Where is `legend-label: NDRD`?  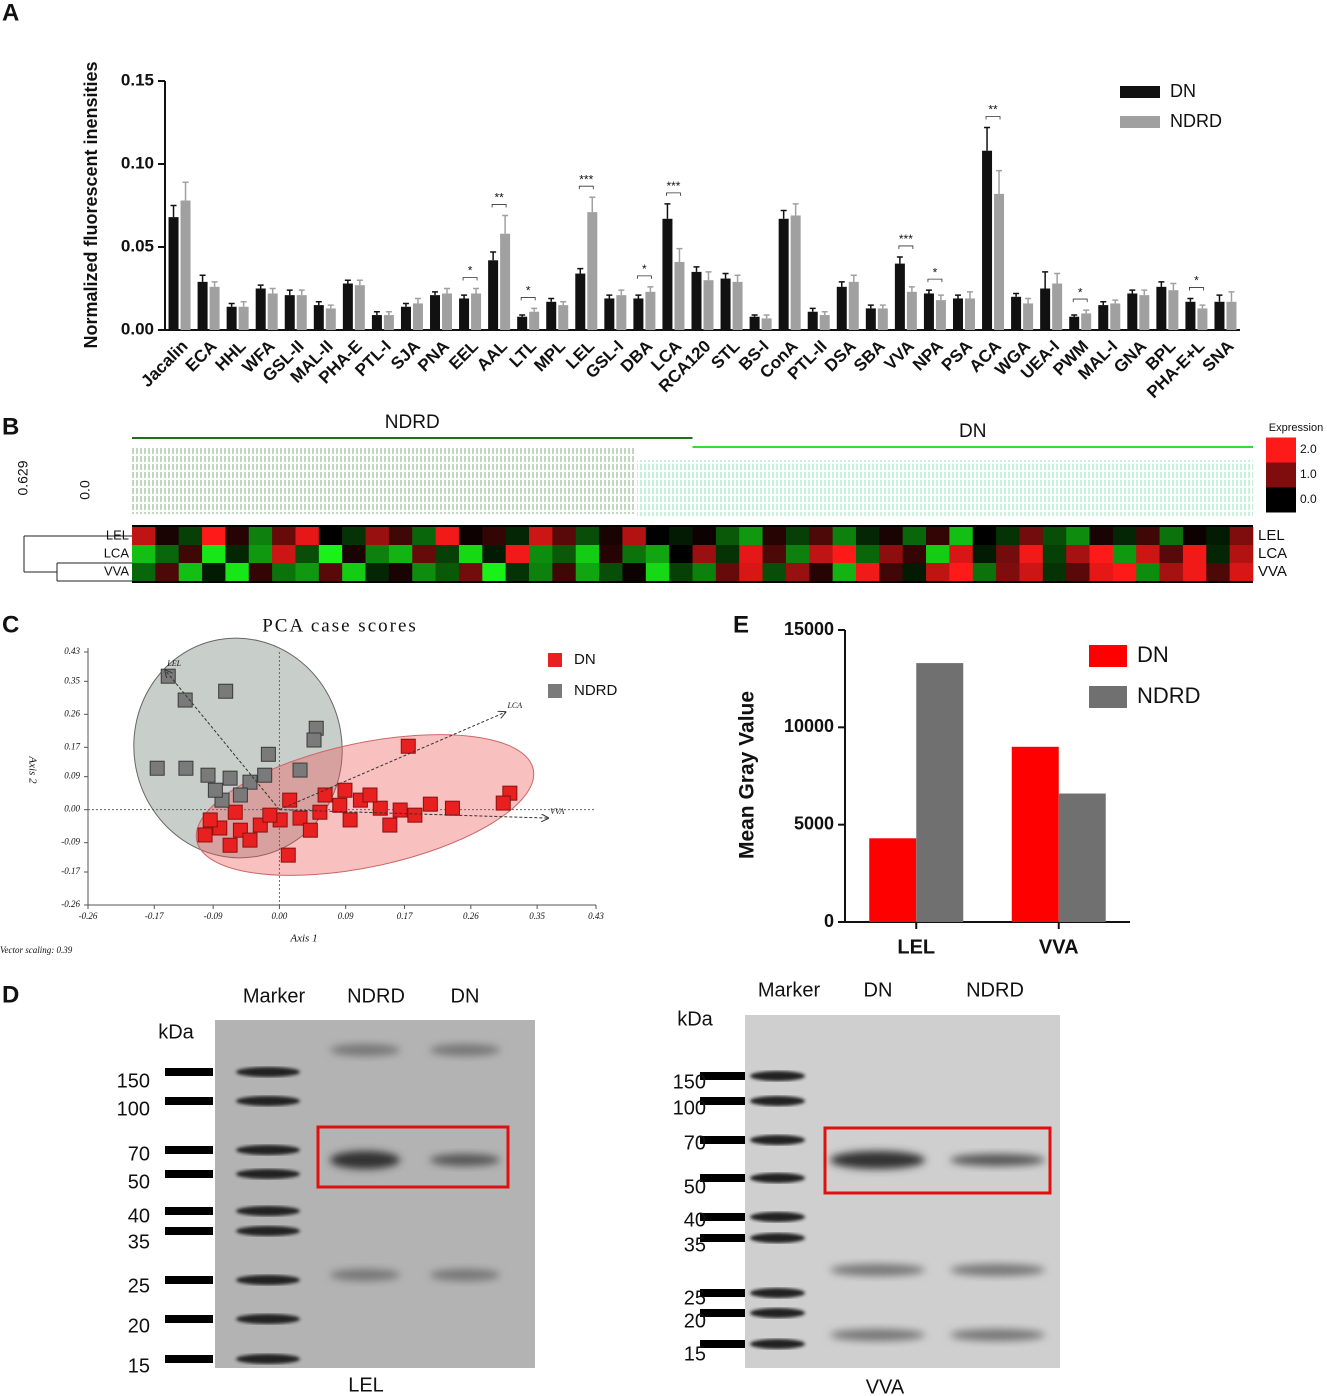 legend-label: NDRD is located at coordinates (1169, 695).